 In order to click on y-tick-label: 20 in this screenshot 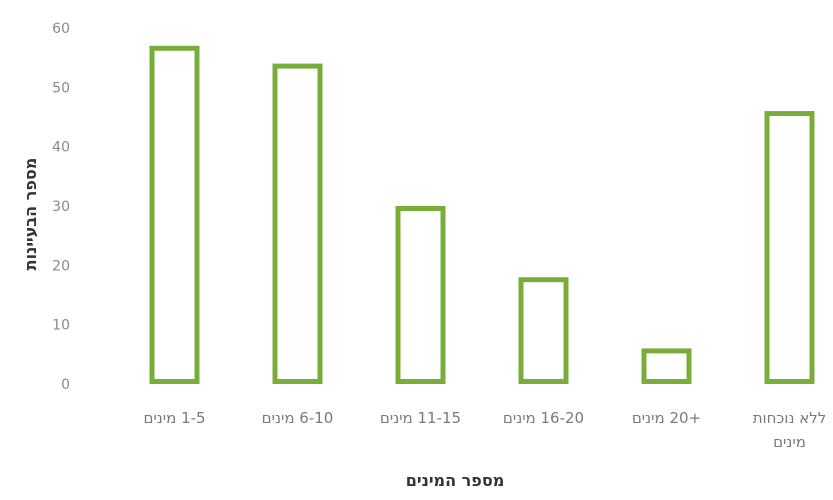, I will do `click(61, 266)`.